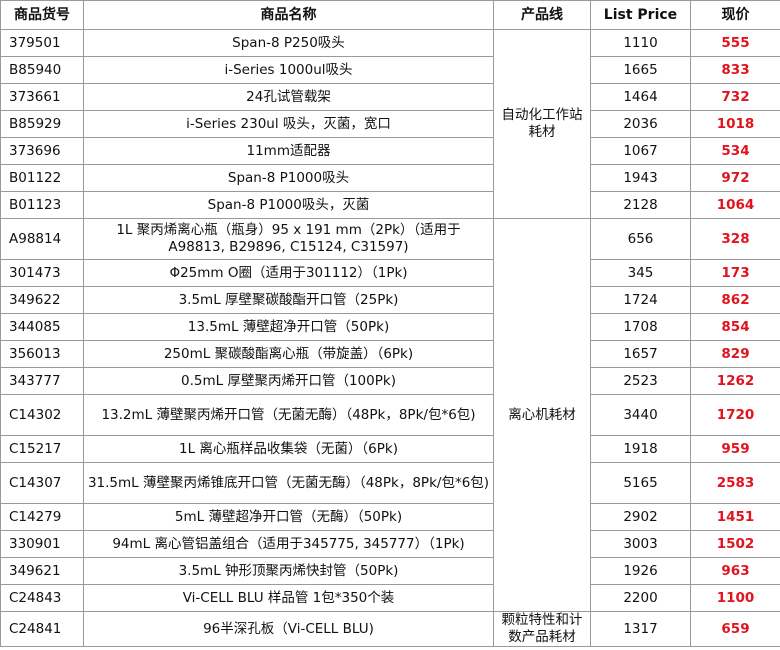  I want to click on current-price: 854, so click(735, 327).